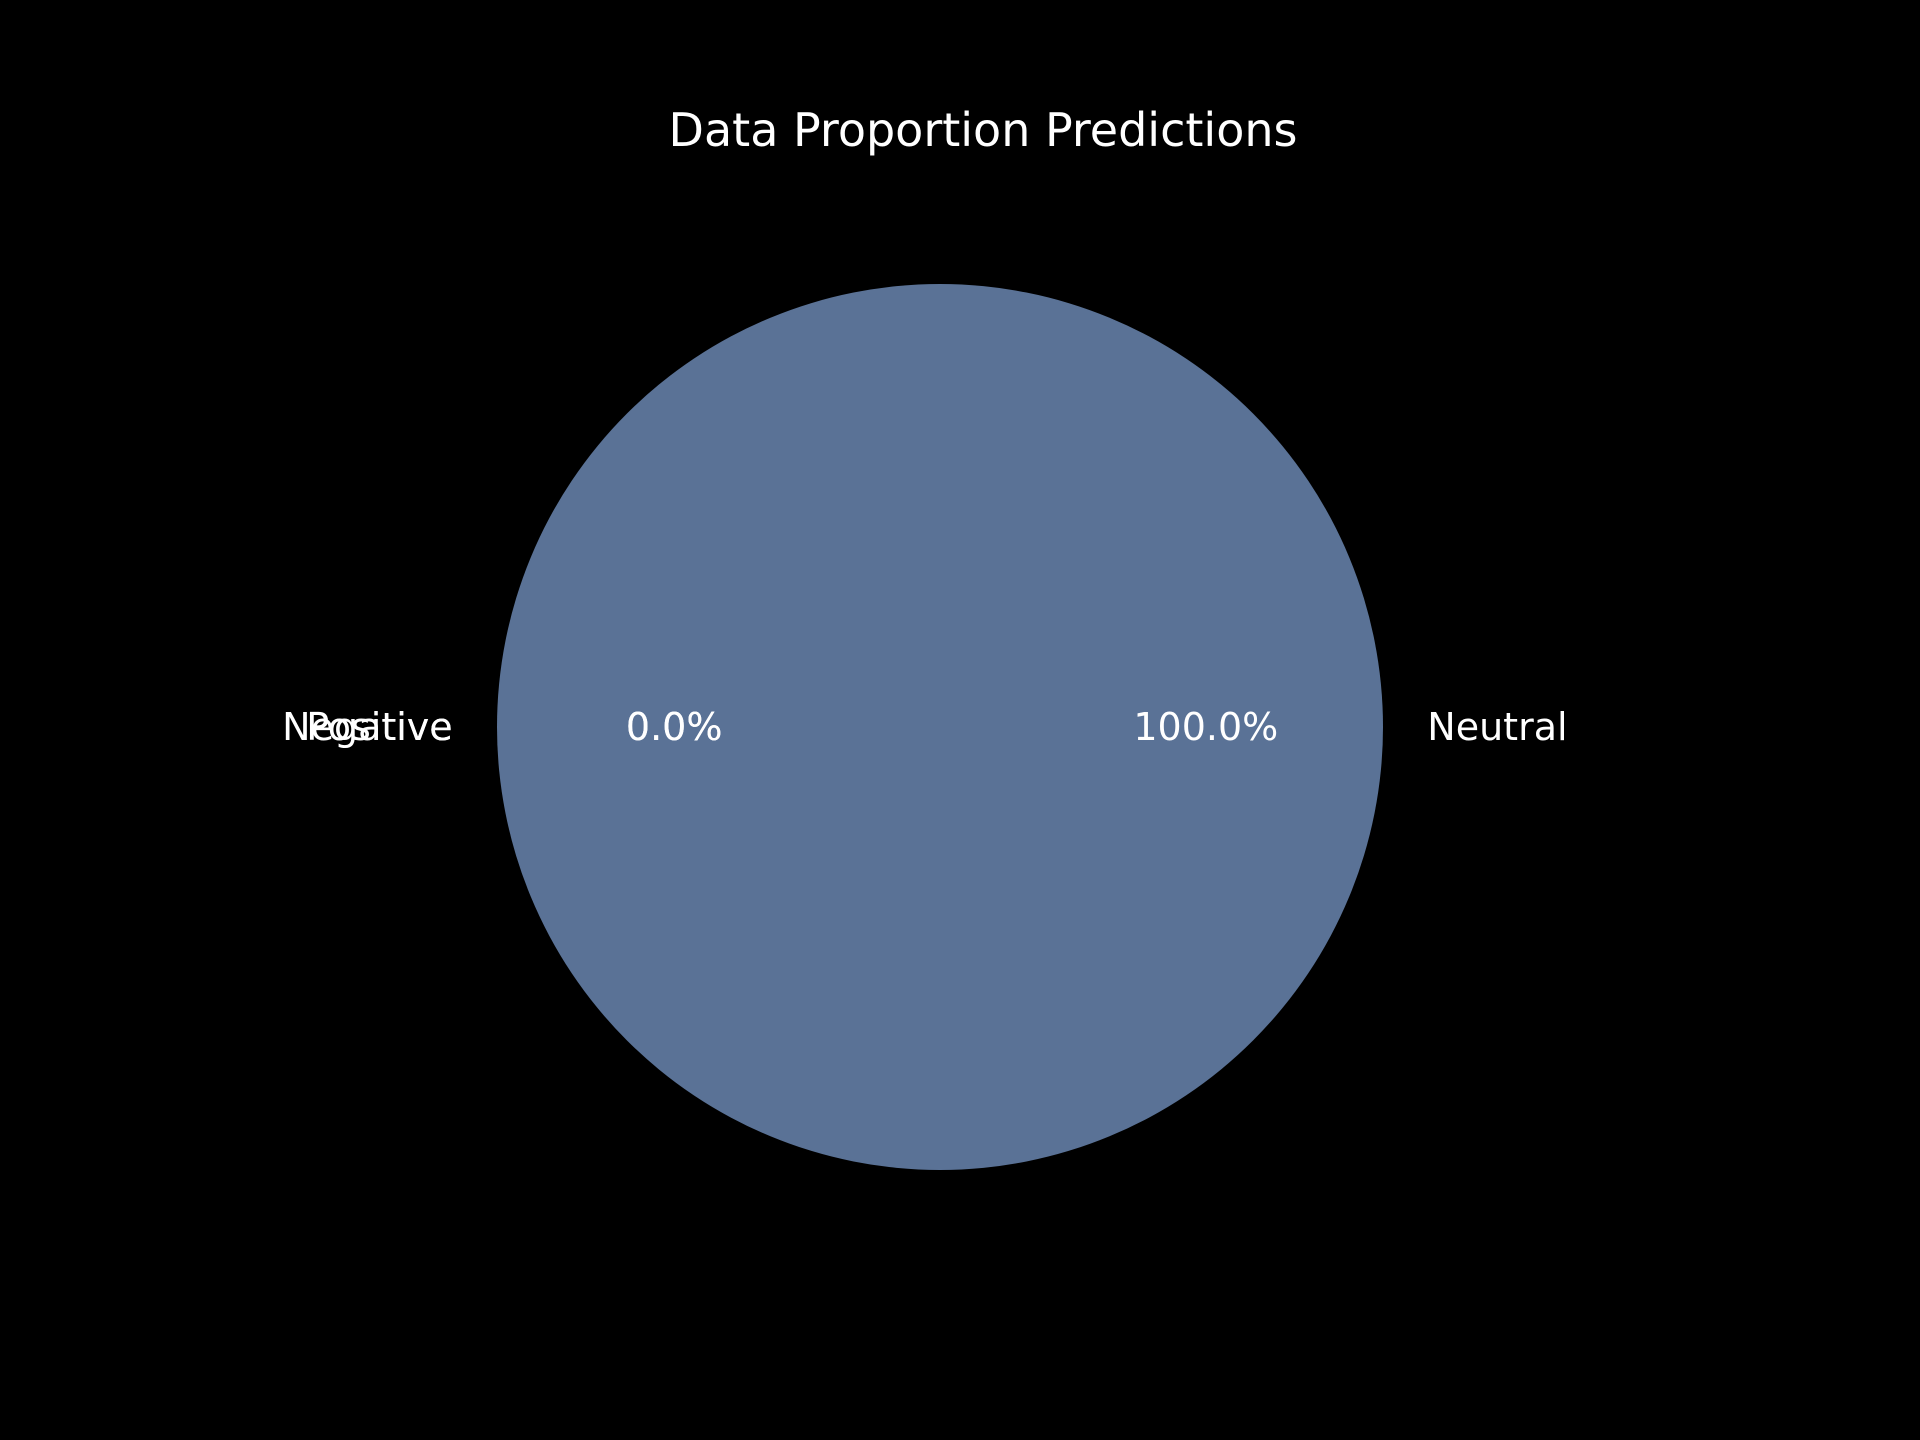 The width and height of the screenshot is (1920, 1440). I want to click on pie-label-neutral: Neutral, so click(1497, 727).